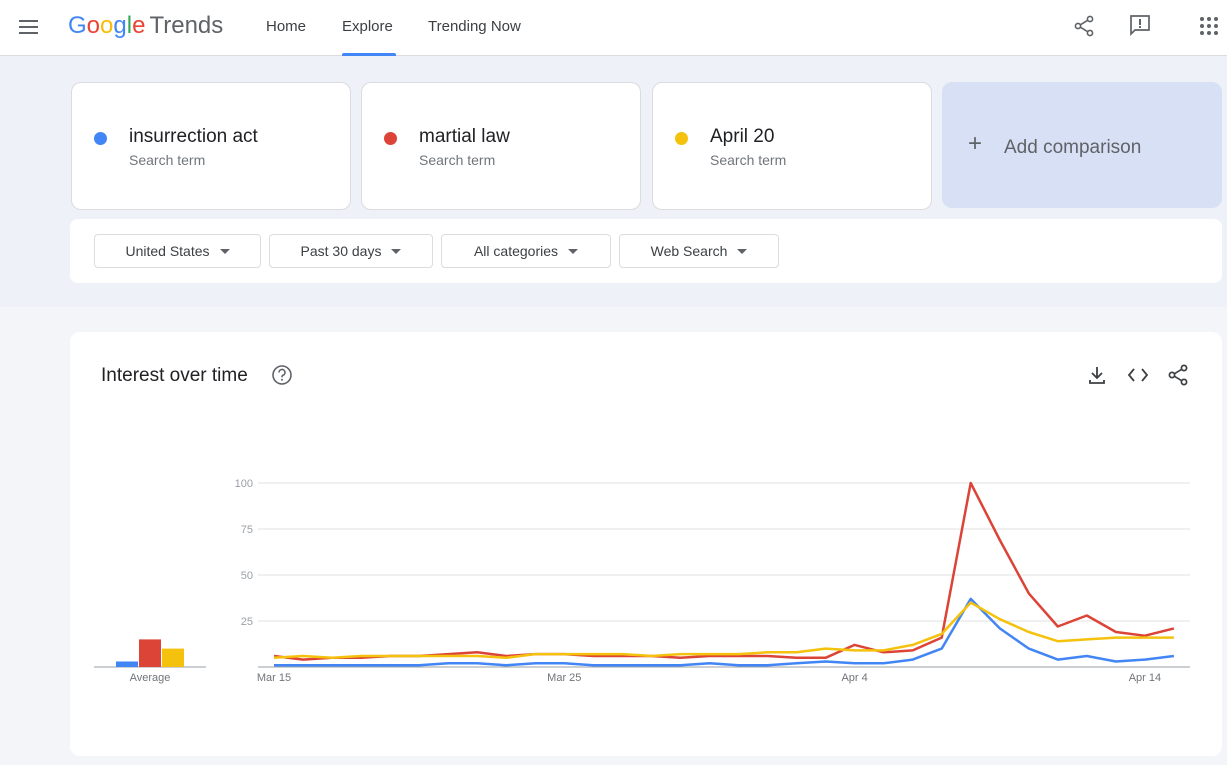 This screenshot has width=1227, height=765. Describe the element at coordinates (341, 251) in the screenshot. I see `filter-label: Past 30 days` at that location.